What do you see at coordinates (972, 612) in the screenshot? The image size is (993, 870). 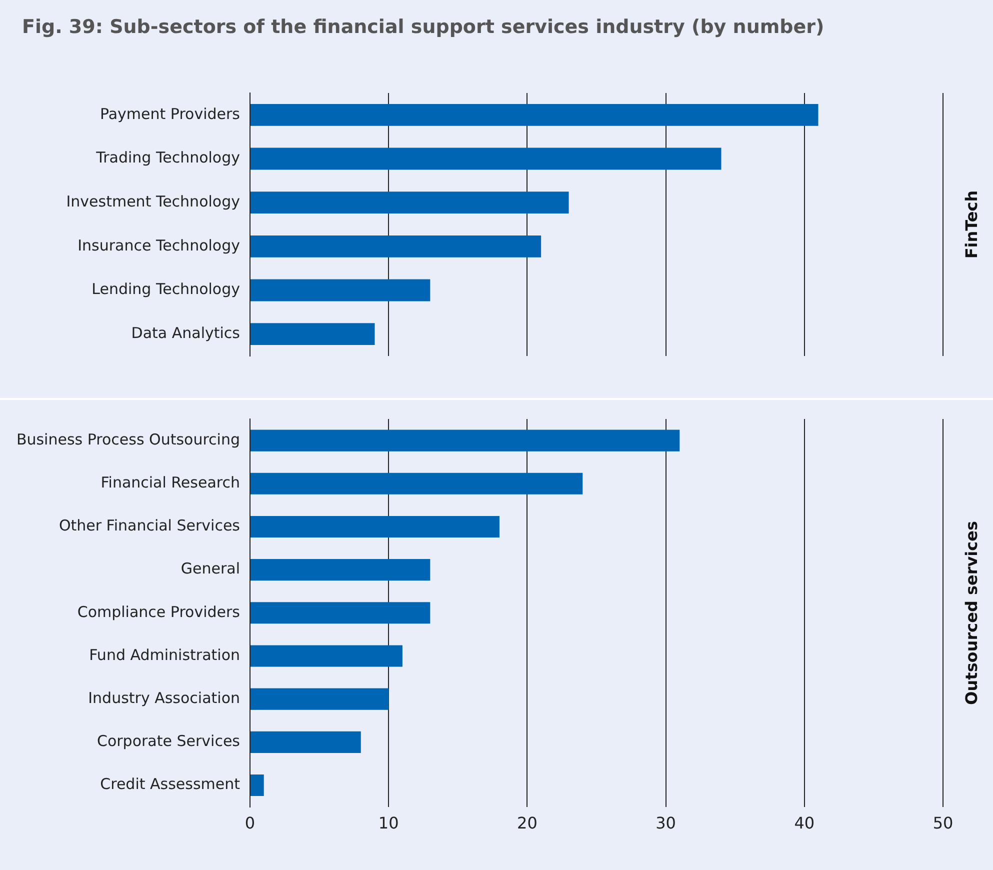 I see `y2-axis-title: Outsourced services` at bounding box center [972, 612].